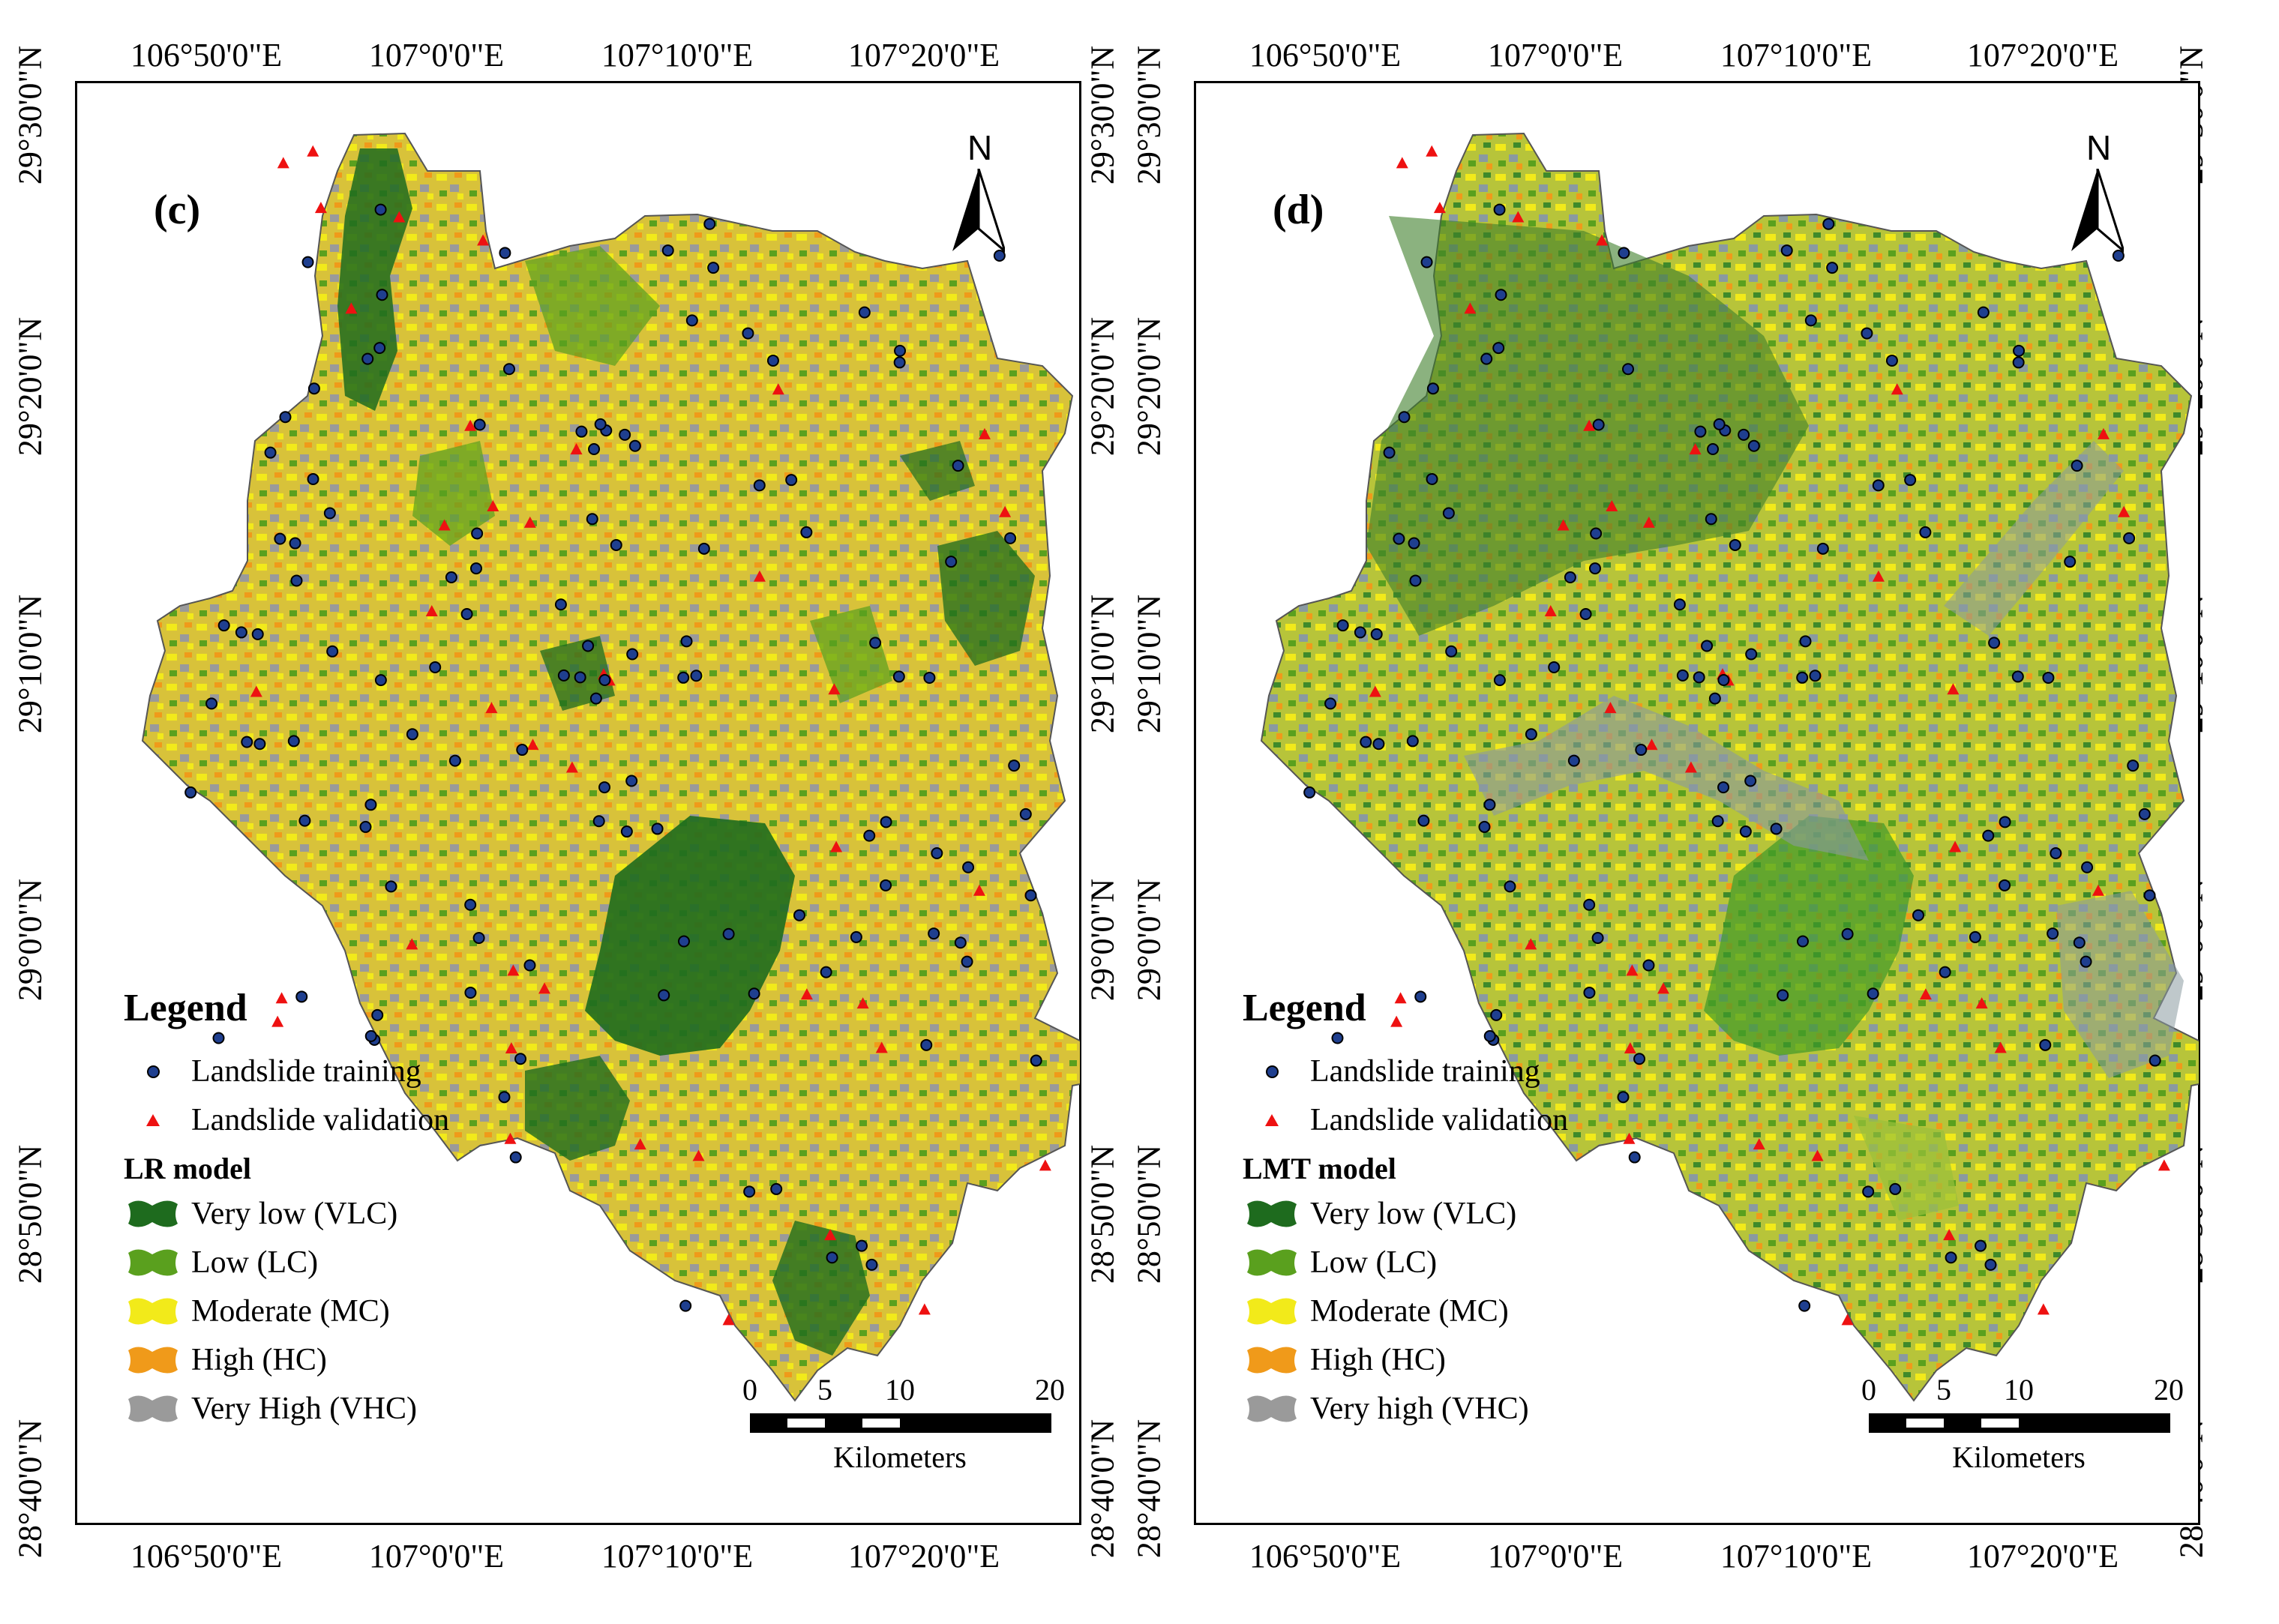 The height and width of the screenshot is (1624, 2279). What do you see at coordinates (177, 210) in the screenshot?
I see `panel-label: (c)` at bounding box center [177, 210].